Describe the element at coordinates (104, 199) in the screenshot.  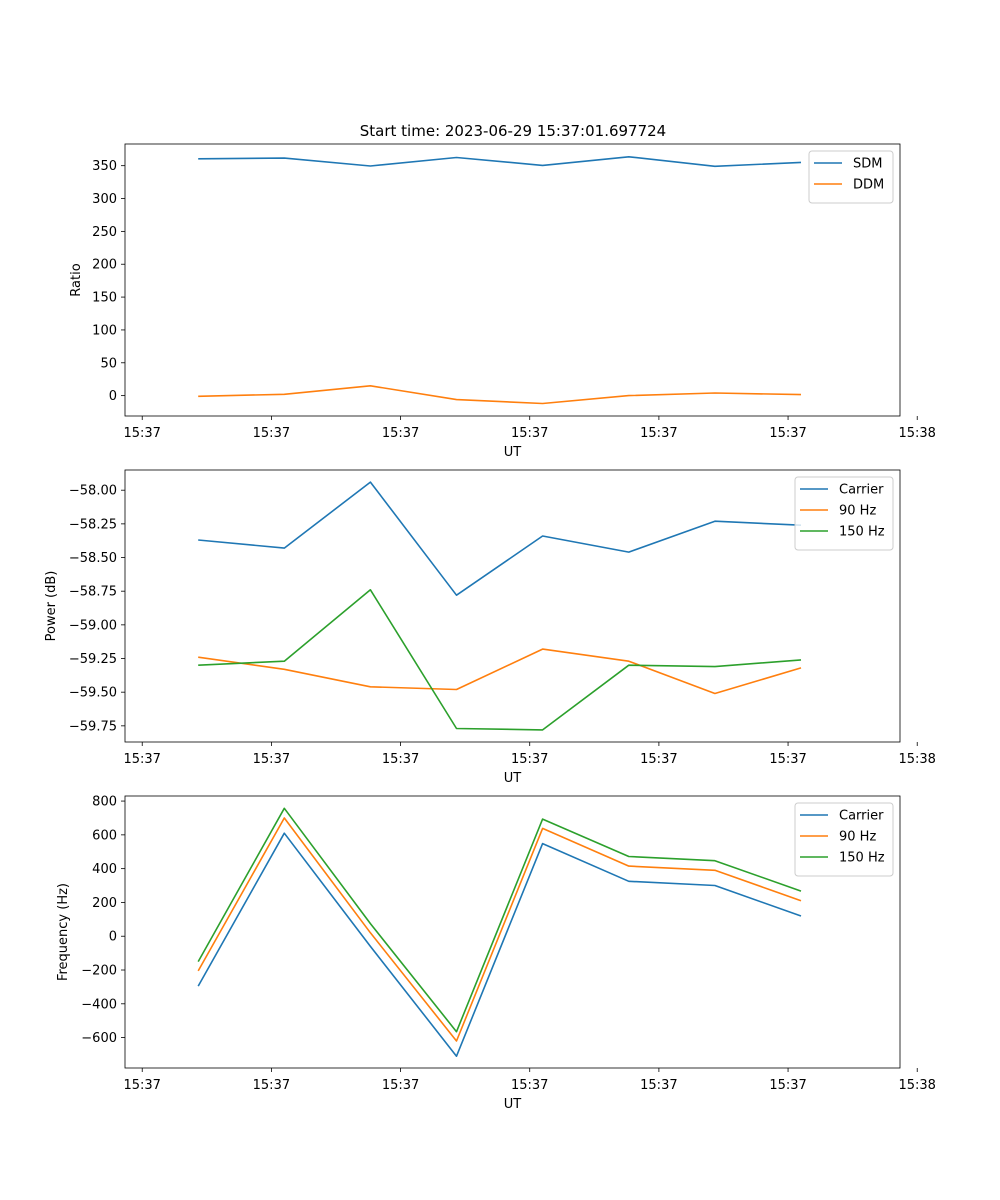
I see `y-tick-label: 300` at that location.